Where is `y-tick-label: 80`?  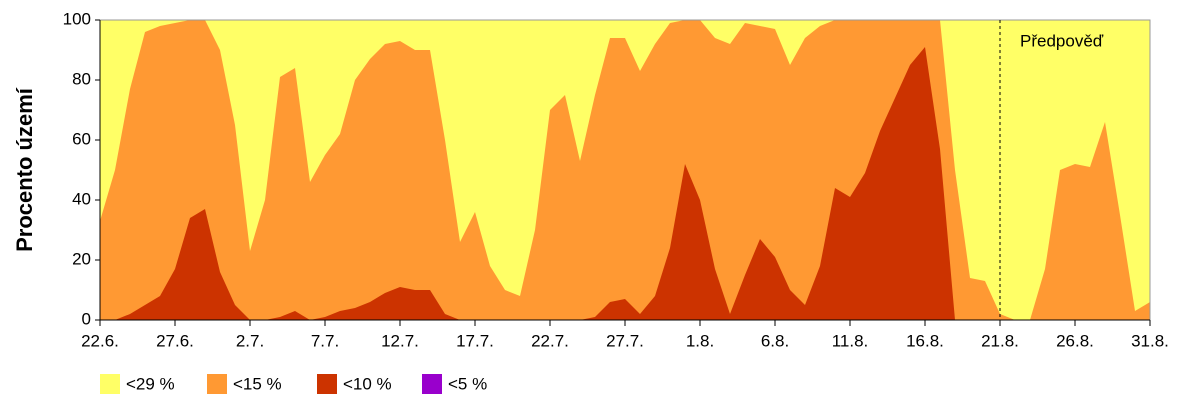 y-tick-label: 80 is located at coordinates (81, 78).